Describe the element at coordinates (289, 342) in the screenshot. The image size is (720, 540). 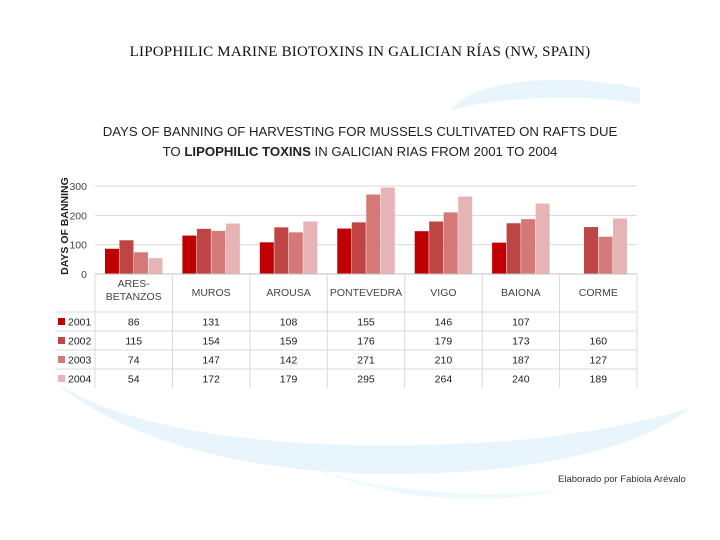
I see `data-table-value: 159` at that location.